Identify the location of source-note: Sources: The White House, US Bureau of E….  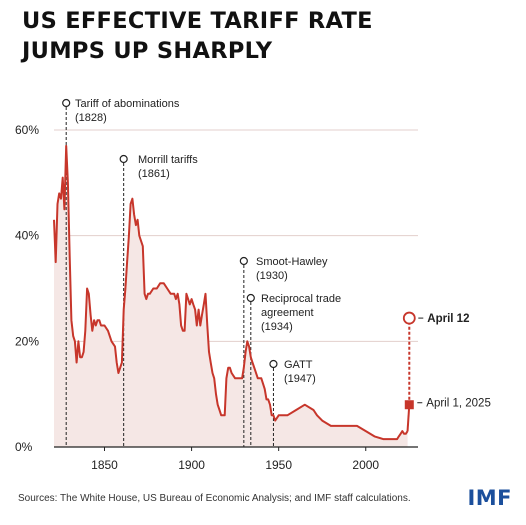
(214, 498).